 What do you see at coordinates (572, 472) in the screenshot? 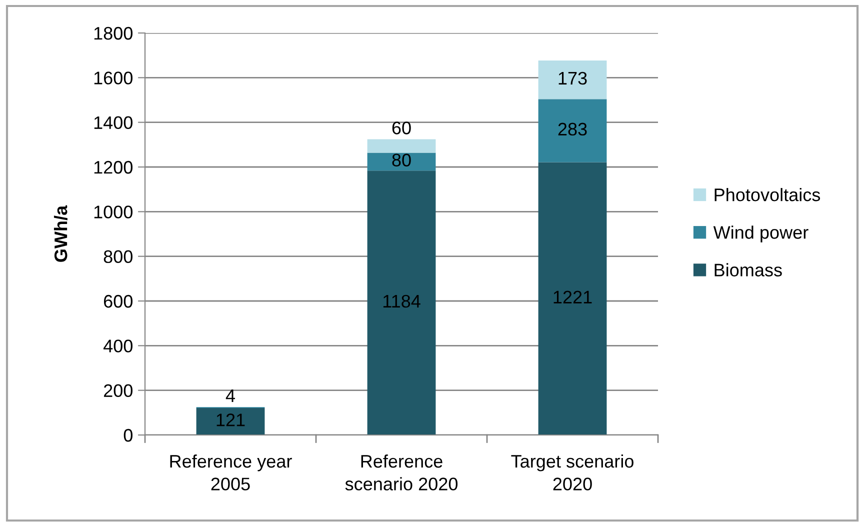
I see `x-tick-label: Target scenario 2020` at bounding box center [572, 472].